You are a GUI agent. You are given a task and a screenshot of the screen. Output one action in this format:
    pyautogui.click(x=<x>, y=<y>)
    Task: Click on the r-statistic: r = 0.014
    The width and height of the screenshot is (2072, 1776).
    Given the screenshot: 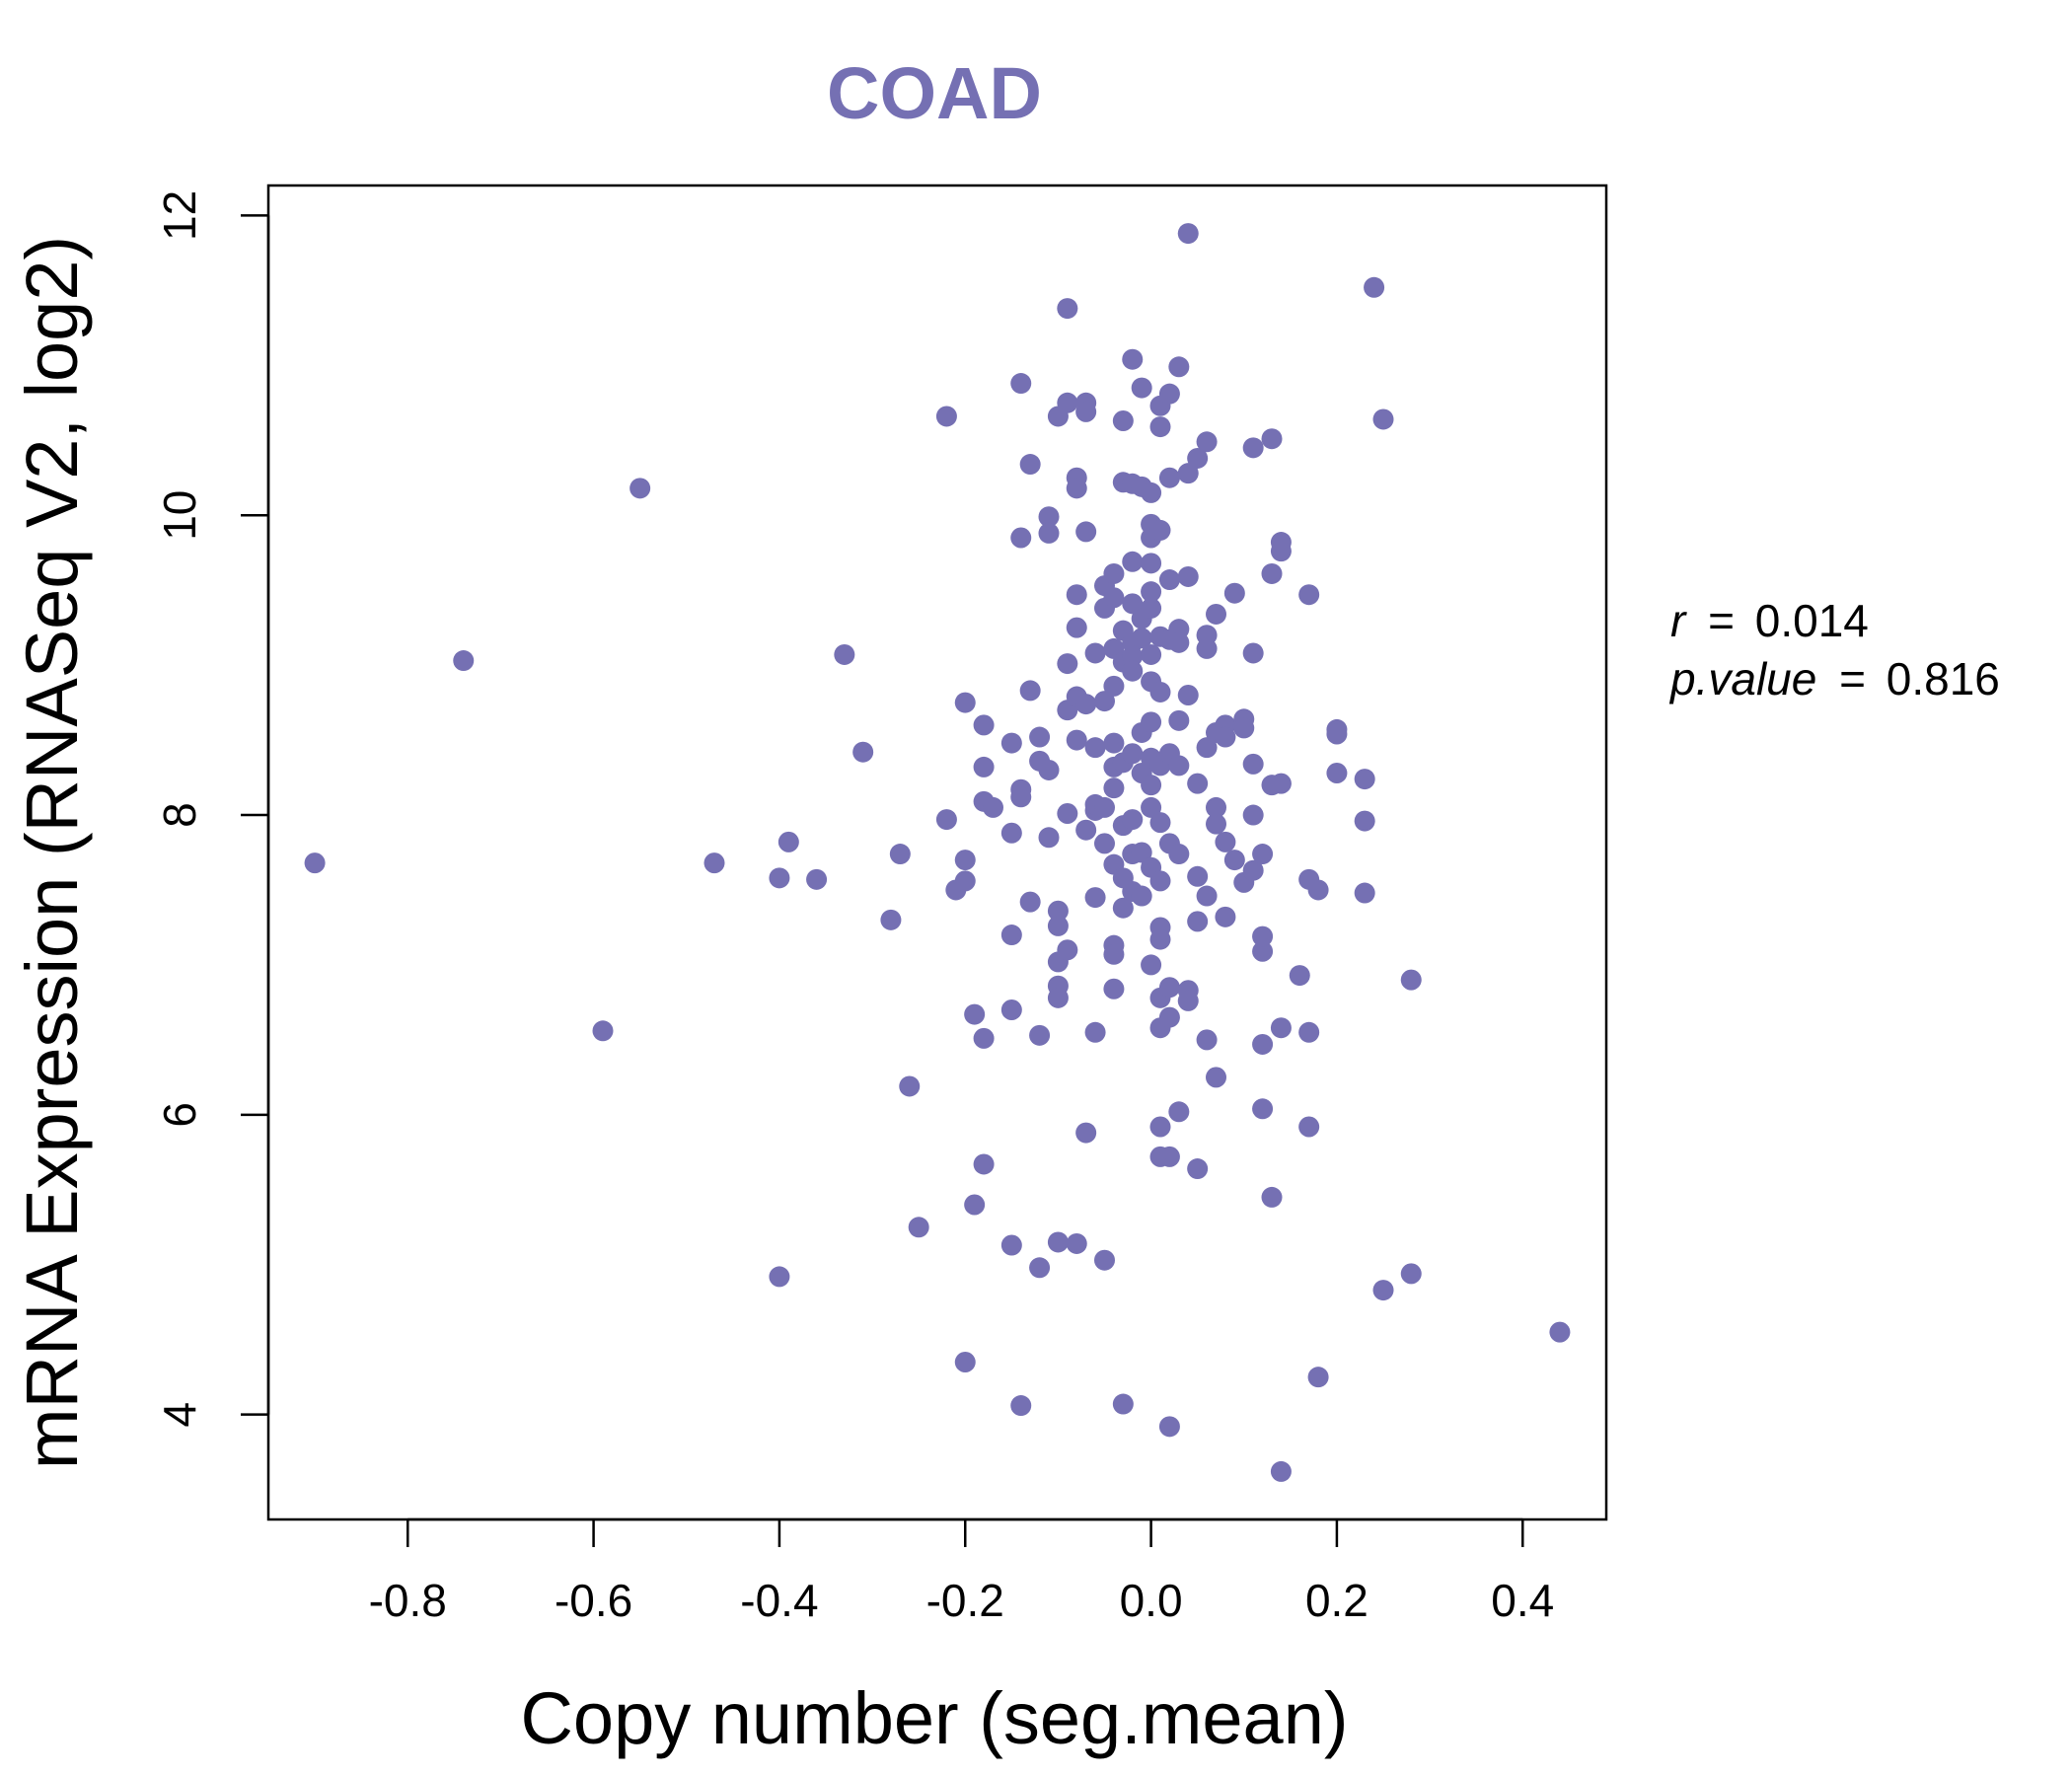 What is the action you would take?
    pyautogui.click(x=1770, y=621)
    